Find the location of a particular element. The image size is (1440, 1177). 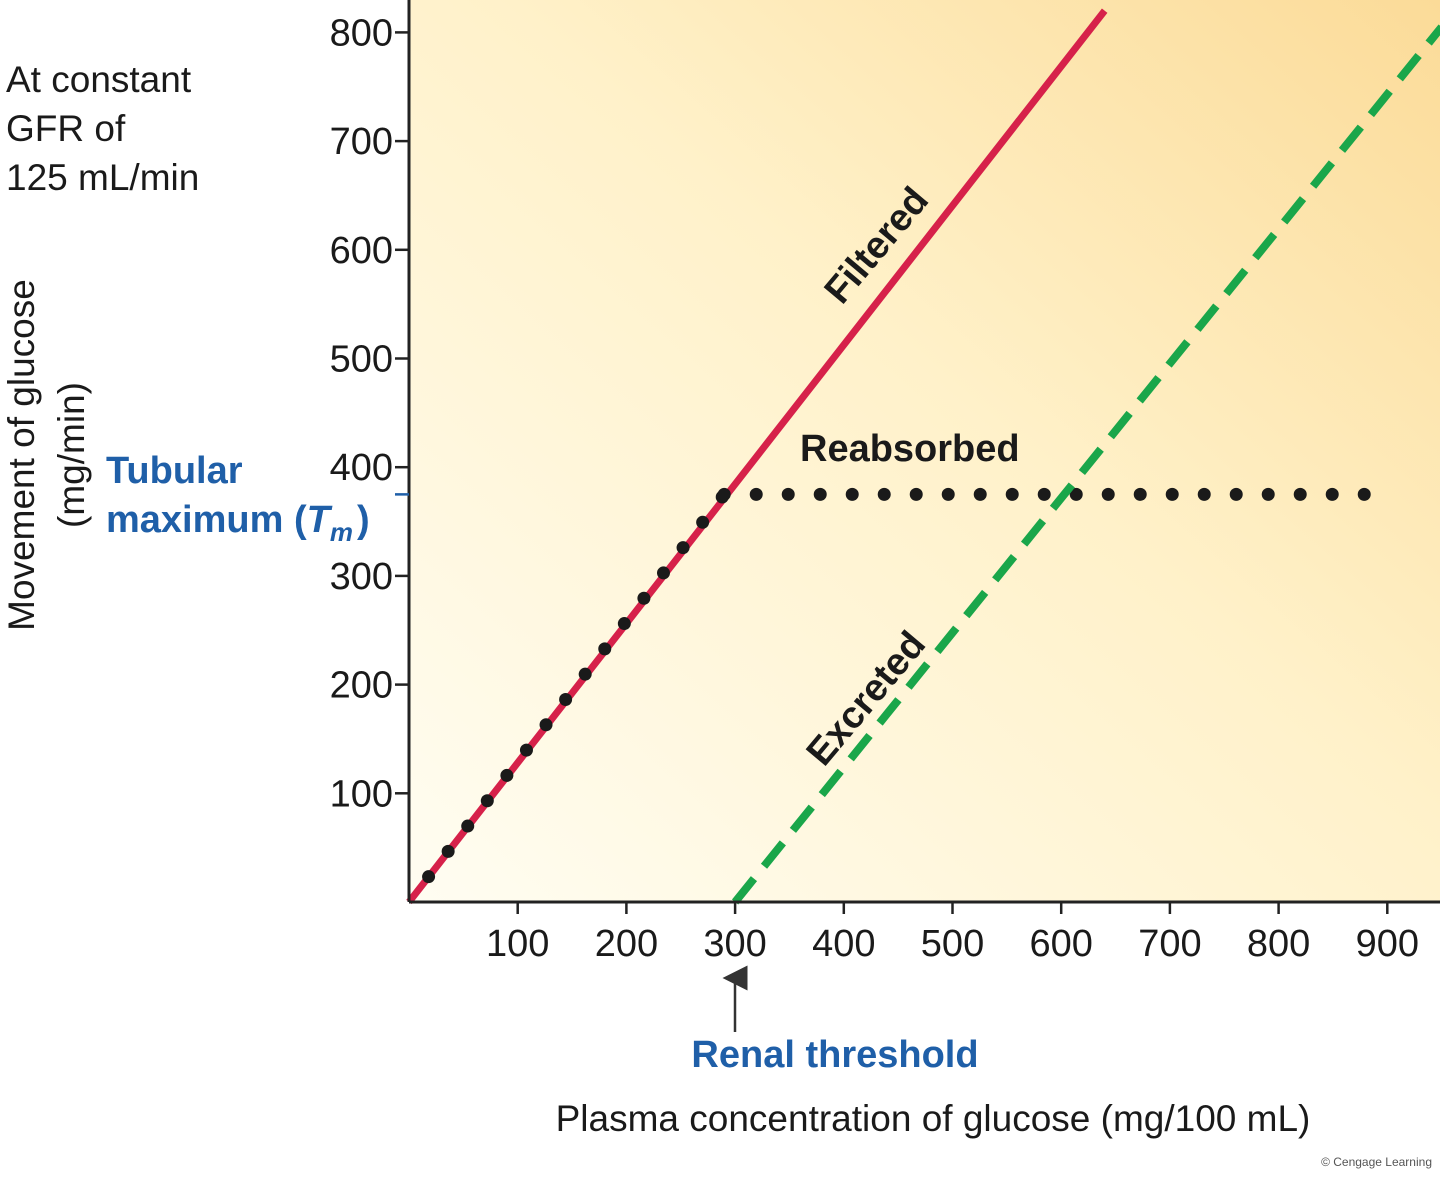

x-tick-label-700: 700 is located at coordinates (1169, 944).